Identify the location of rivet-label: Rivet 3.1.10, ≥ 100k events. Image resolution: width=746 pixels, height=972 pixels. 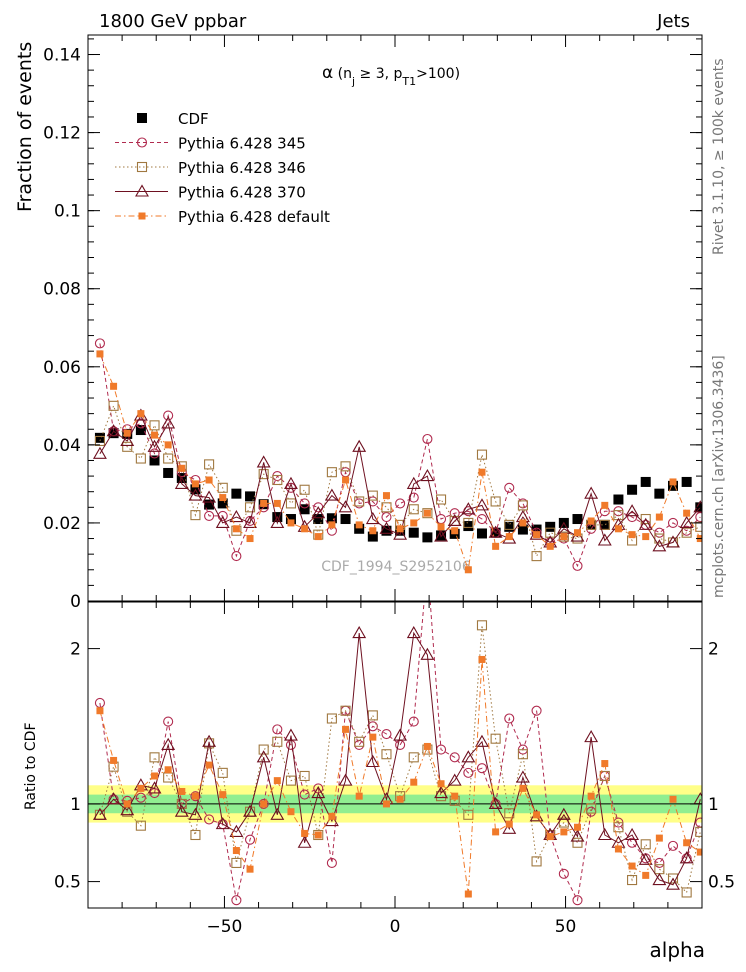
(719, 156).